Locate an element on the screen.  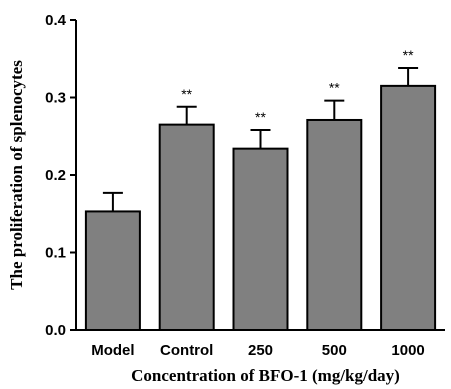
x-tick-labels: Model Control 250 500 1000 is located at coordinates (258, 350).